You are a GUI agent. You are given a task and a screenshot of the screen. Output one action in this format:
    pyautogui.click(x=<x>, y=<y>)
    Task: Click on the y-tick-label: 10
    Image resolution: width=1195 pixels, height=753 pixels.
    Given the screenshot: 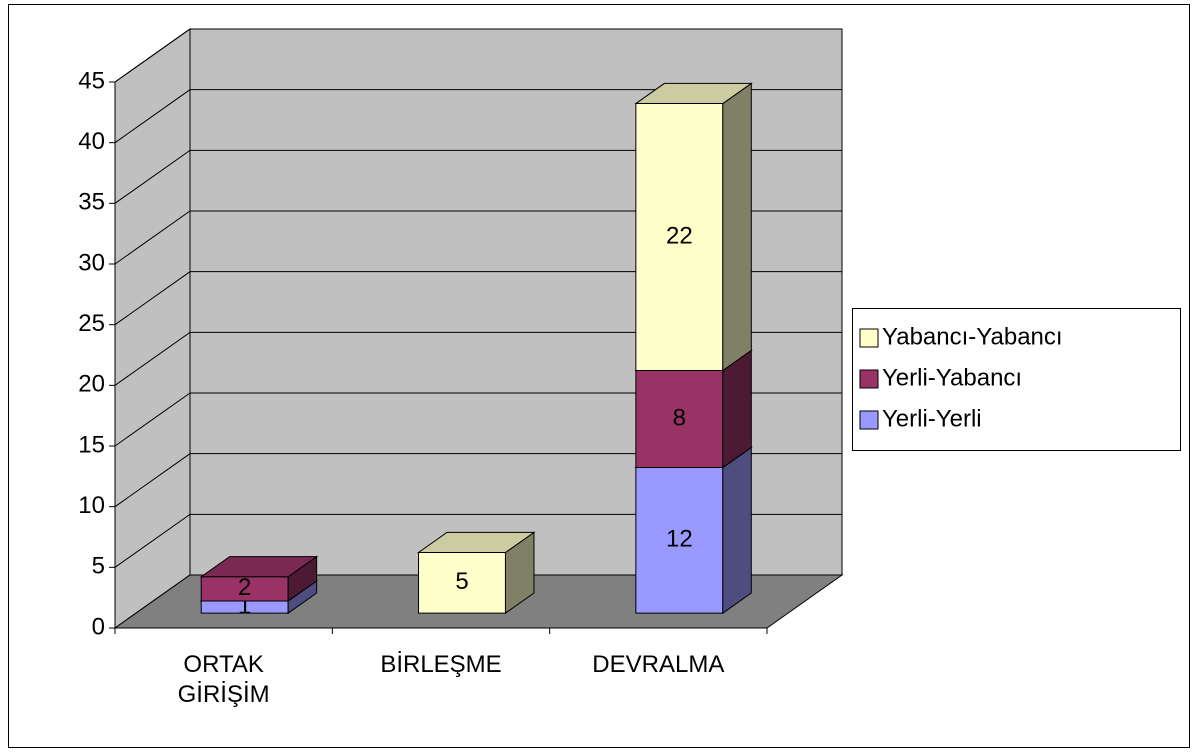 What is the action you would take?
    pyautogui.click(x=91, y=505)
    